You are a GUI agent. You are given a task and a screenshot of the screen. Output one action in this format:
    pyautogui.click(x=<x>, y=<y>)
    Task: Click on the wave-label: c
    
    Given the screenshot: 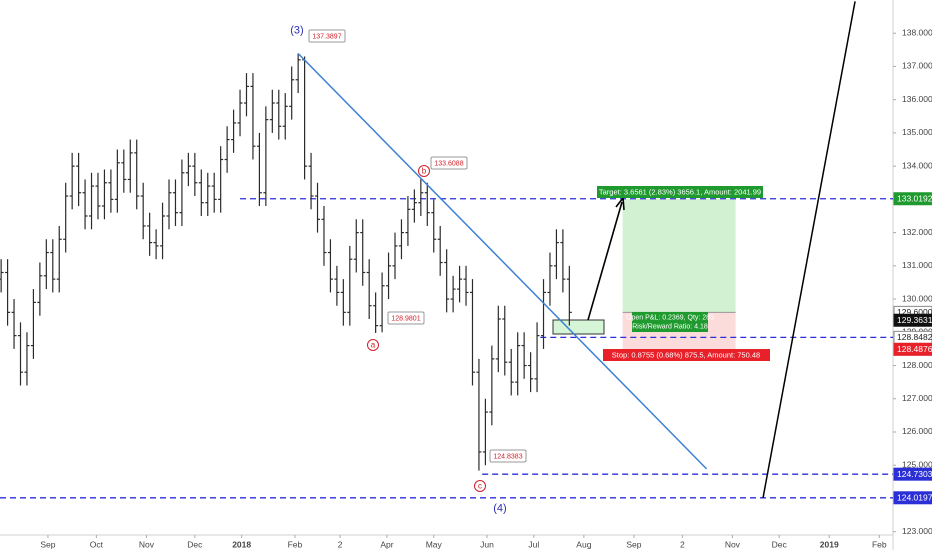 What is the action you would take?
    pyautogui.click(x=480, y=486)
    